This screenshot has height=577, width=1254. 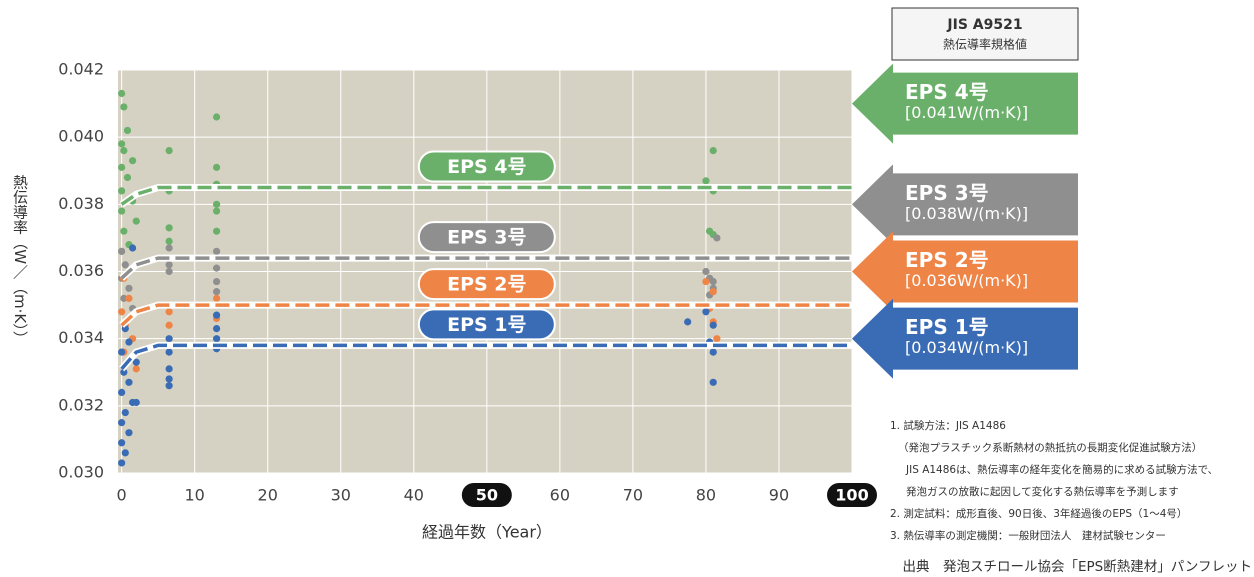 What do you see at coordinates (966, 213) in the screenshot?
I see `standard-label: [0.038W/(m·K)]` at bounding box center [966, 213].